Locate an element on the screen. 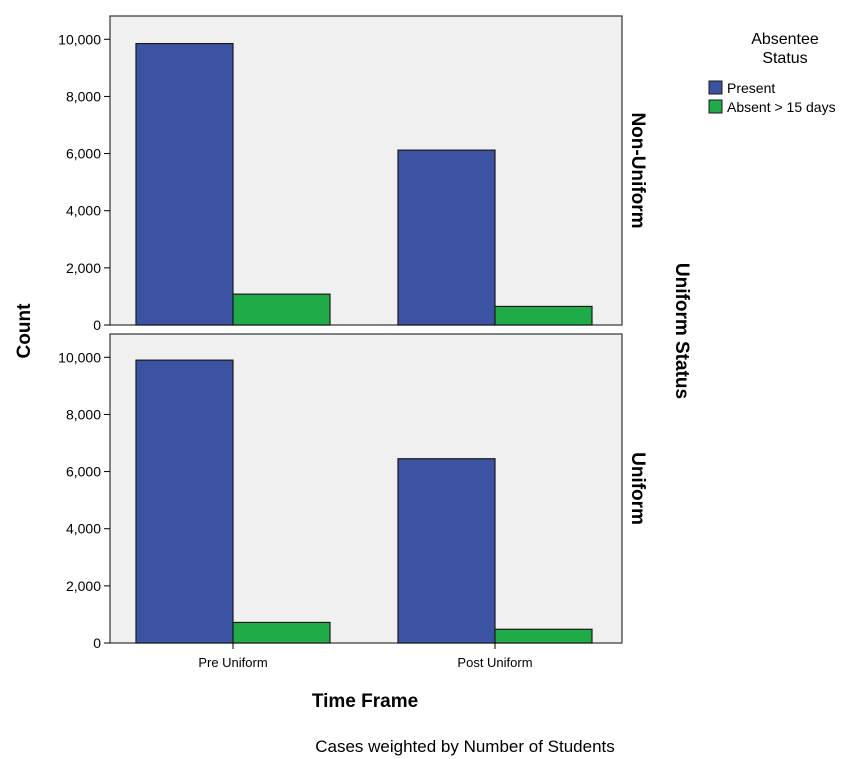 This screenshot has width=862, height=759. legend: Absentee Status Present Absent > 15 days is located at coordinates (772, 73).